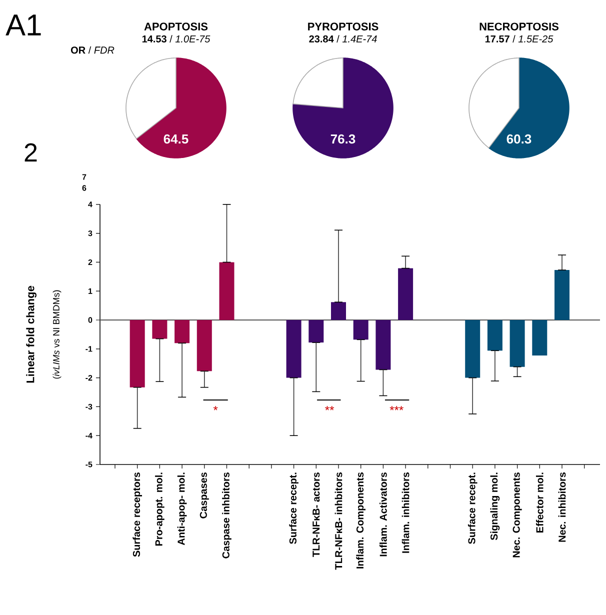 This screenshot has height=615, width=606. I want to click on x-tick-label: Nec. Components, so click(517, 515).